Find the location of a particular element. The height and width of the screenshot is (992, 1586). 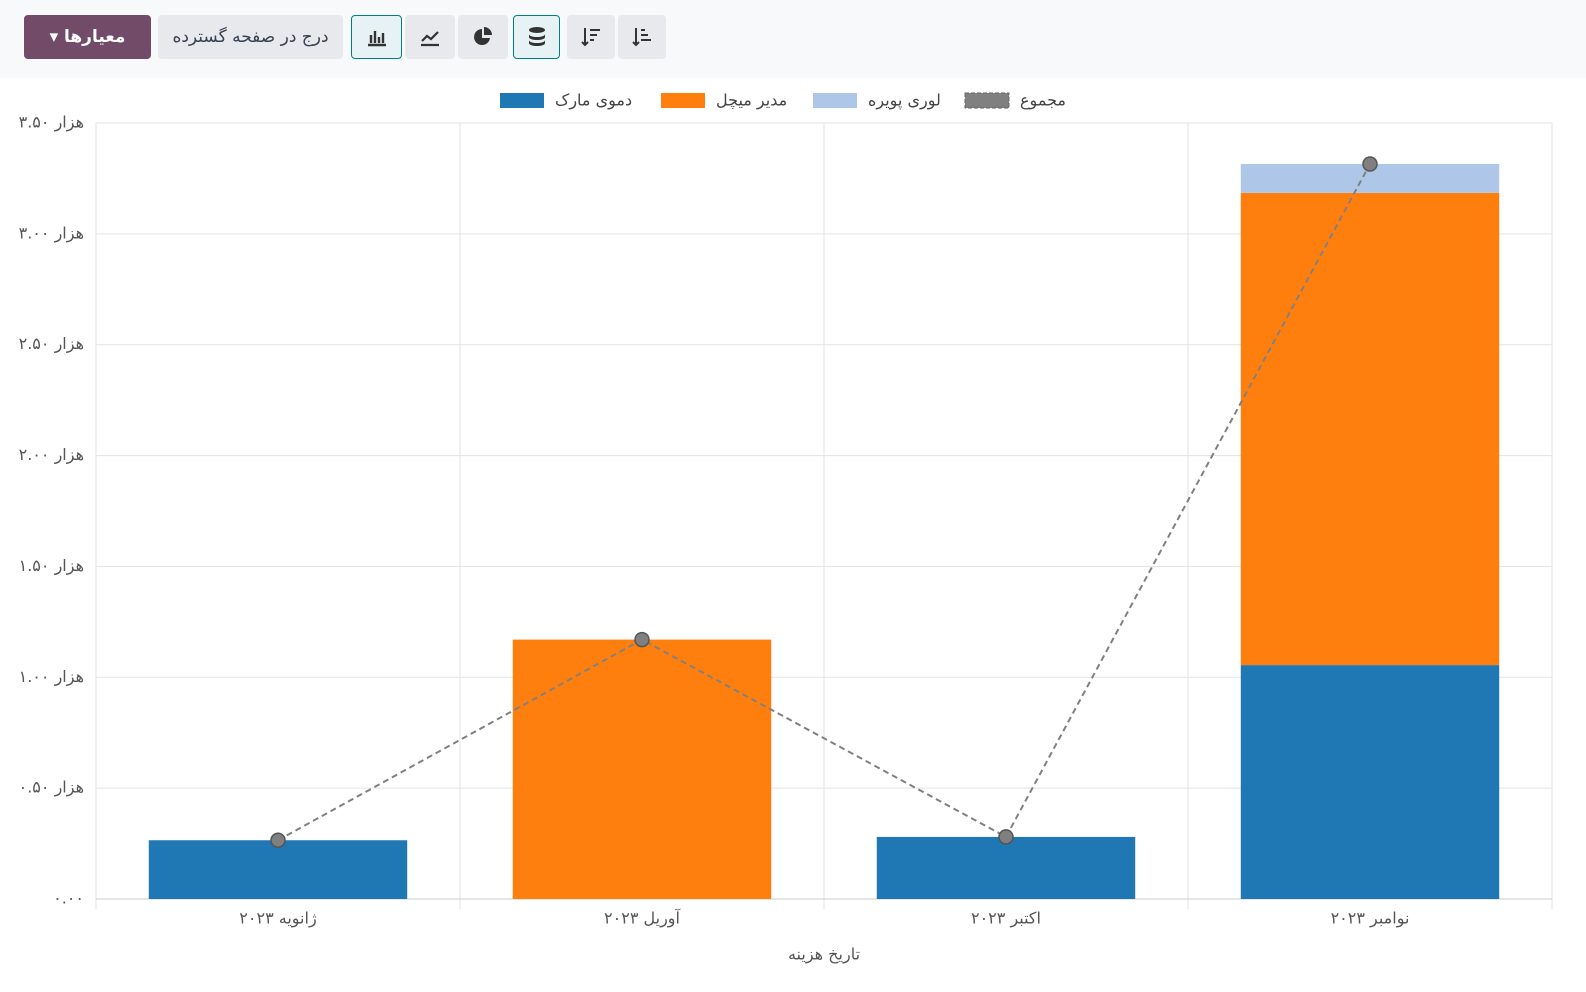

bar-icon is located at coordinates (376, 39).